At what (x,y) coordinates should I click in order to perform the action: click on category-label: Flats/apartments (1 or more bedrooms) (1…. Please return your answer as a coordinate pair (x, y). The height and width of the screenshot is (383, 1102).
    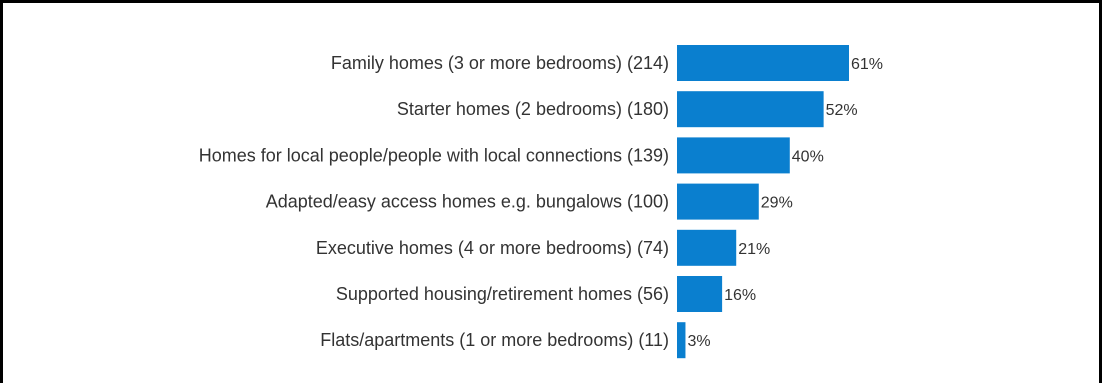
    Looking at the image, I should click on (494, 340).